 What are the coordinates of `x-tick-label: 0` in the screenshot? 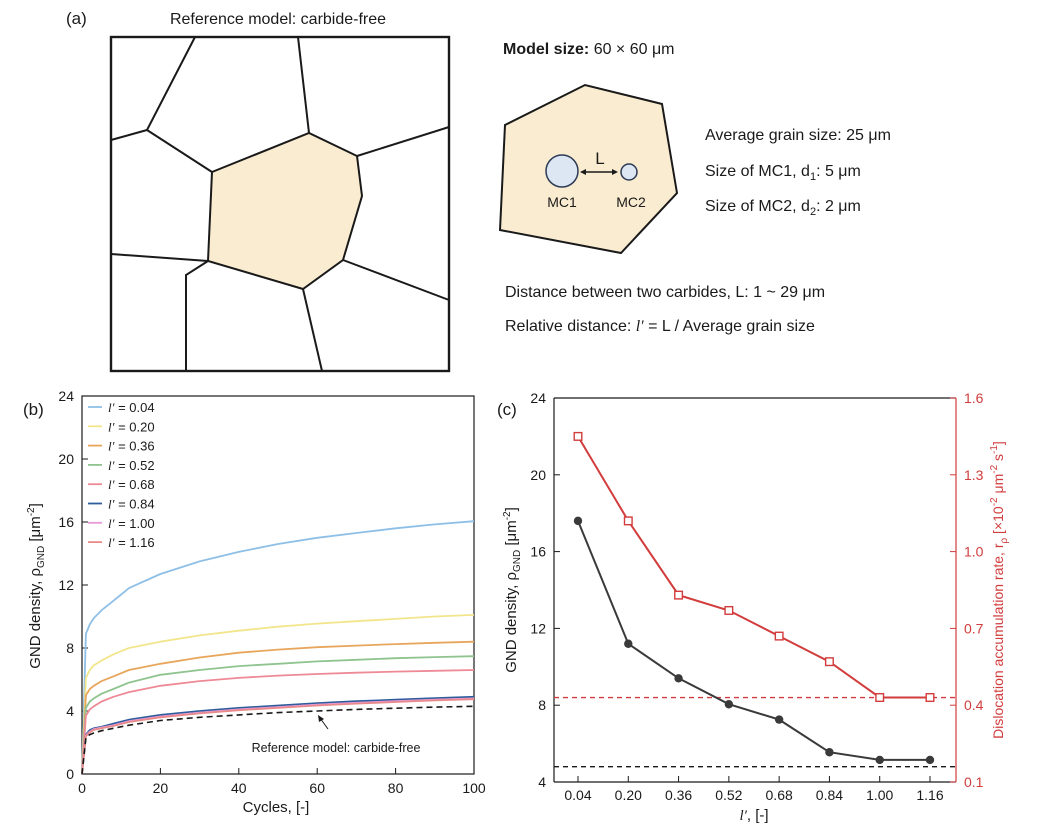 It's located at (82, 788).